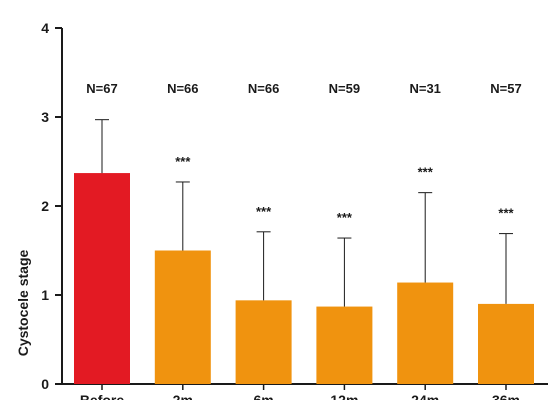 This screenshot has width=558, height=400. Describe the element at coordinates (45, 384) in the screenshot. I see `y-tick-label: 0` at that location.